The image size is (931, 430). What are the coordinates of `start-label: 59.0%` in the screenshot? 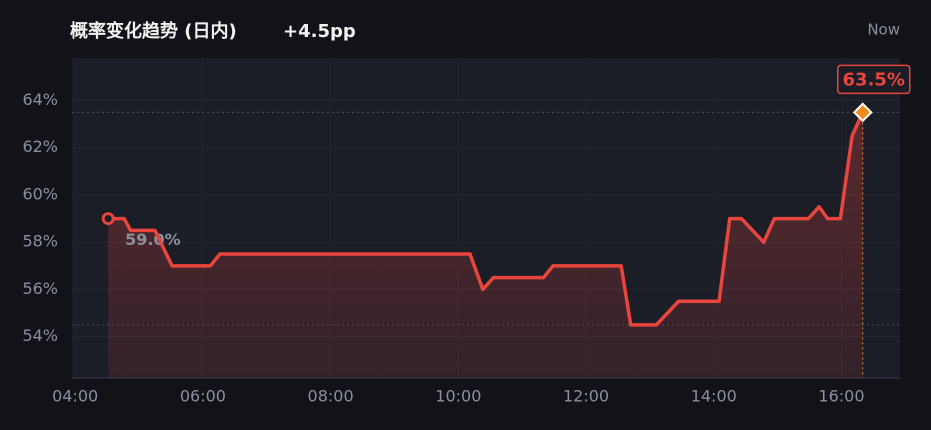 It's located at (153, 239).